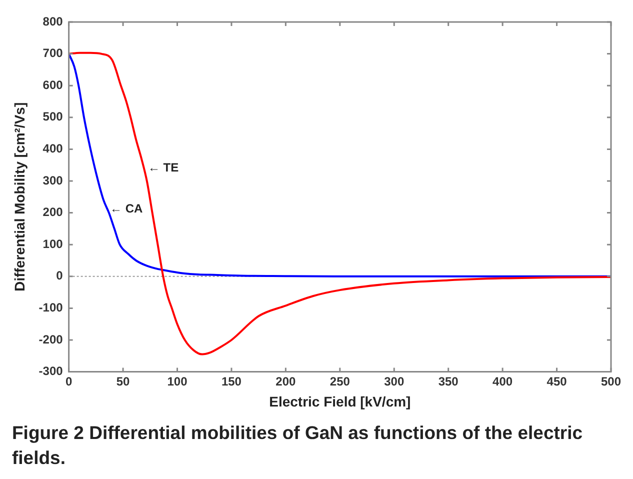 The image size is (633, 479). I want to click on x-tick-label: 0, so click(68, 381).